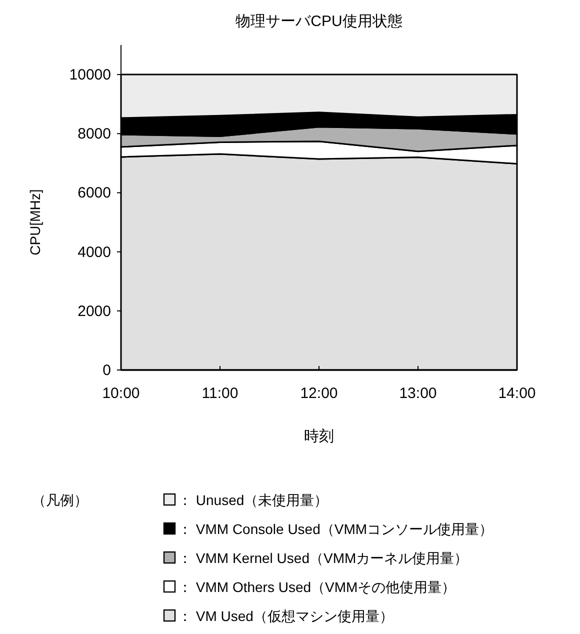  Describe the element at coordinates (94, 134) in the screenshot. I see `y-tick-label: 8000` at that location.